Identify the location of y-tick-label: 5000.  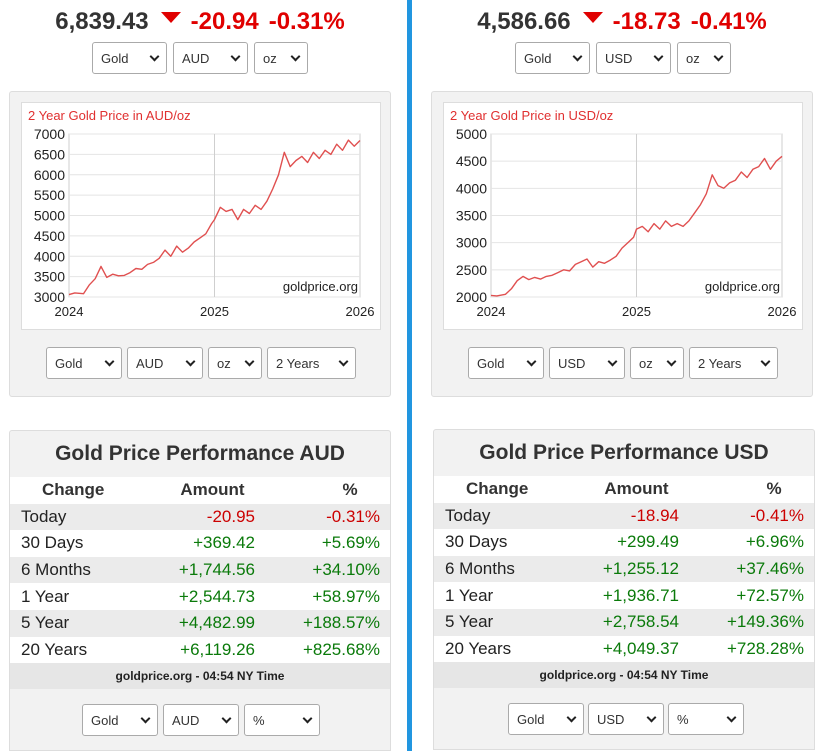
(471, 134).